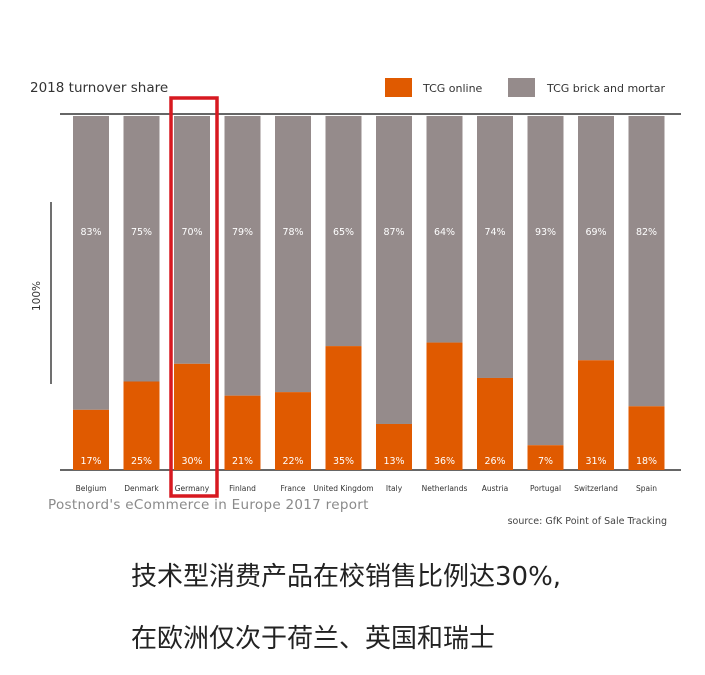 The width and height of the screenshot is (705, 675). What do you see at coordinates (292, 461) in the screenshot?
I see `data-label-online-france: 22%` at bounding box center [292, 461].